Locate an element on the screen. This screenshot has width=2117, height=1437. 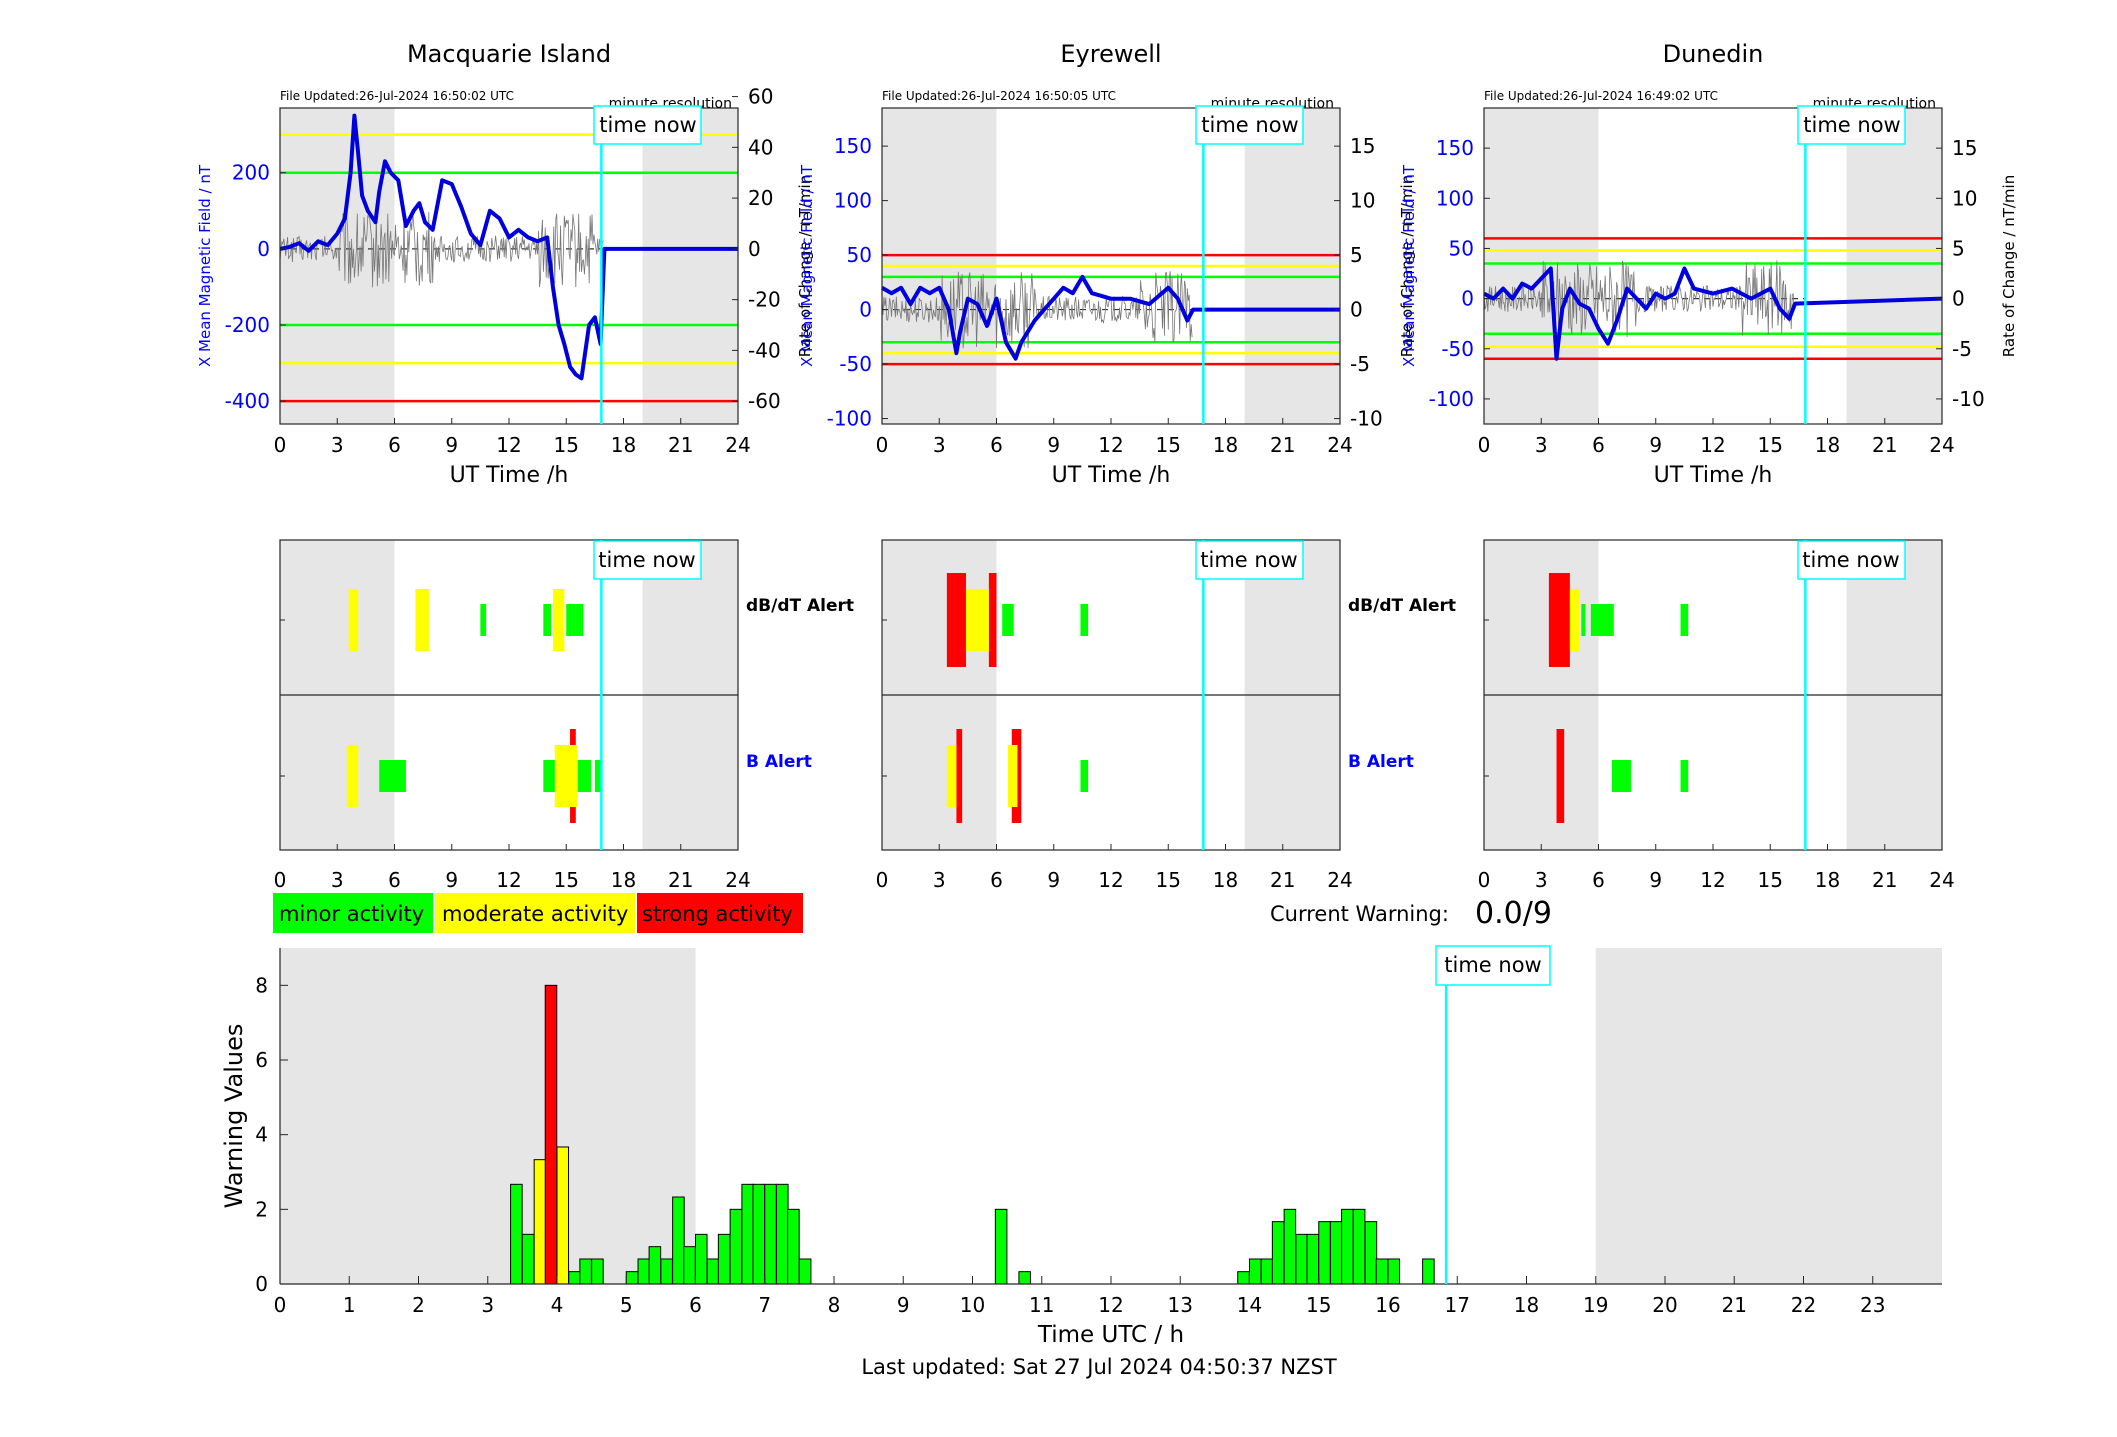
right-y-tick-label: -20 is located at coordinates (764, 300).